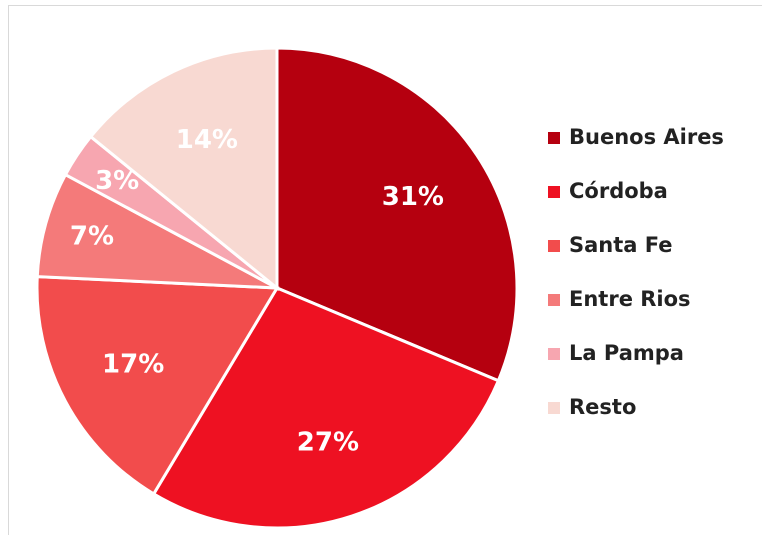  I want to click on data-label: 14%, so click(207, 140).